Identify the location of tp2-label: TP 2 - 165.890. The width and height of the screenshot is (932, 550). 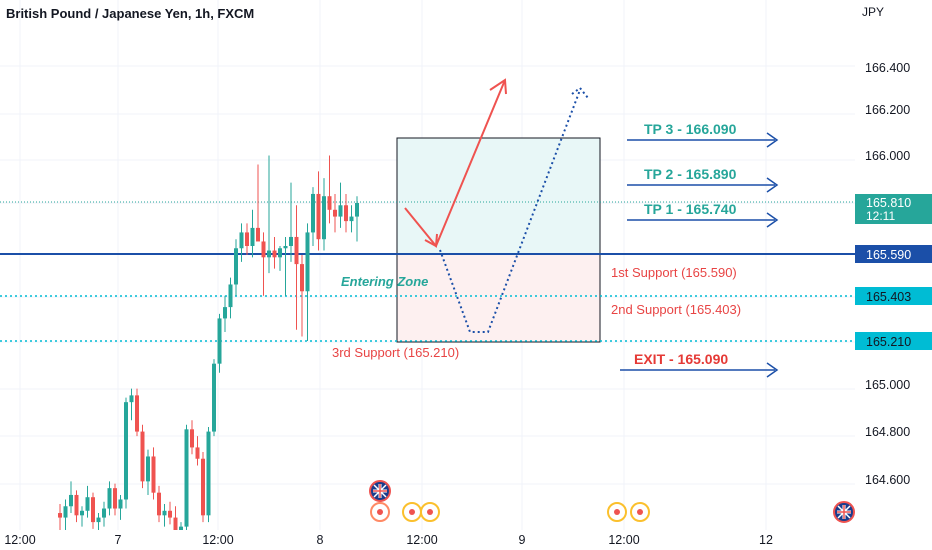
(690, 174).